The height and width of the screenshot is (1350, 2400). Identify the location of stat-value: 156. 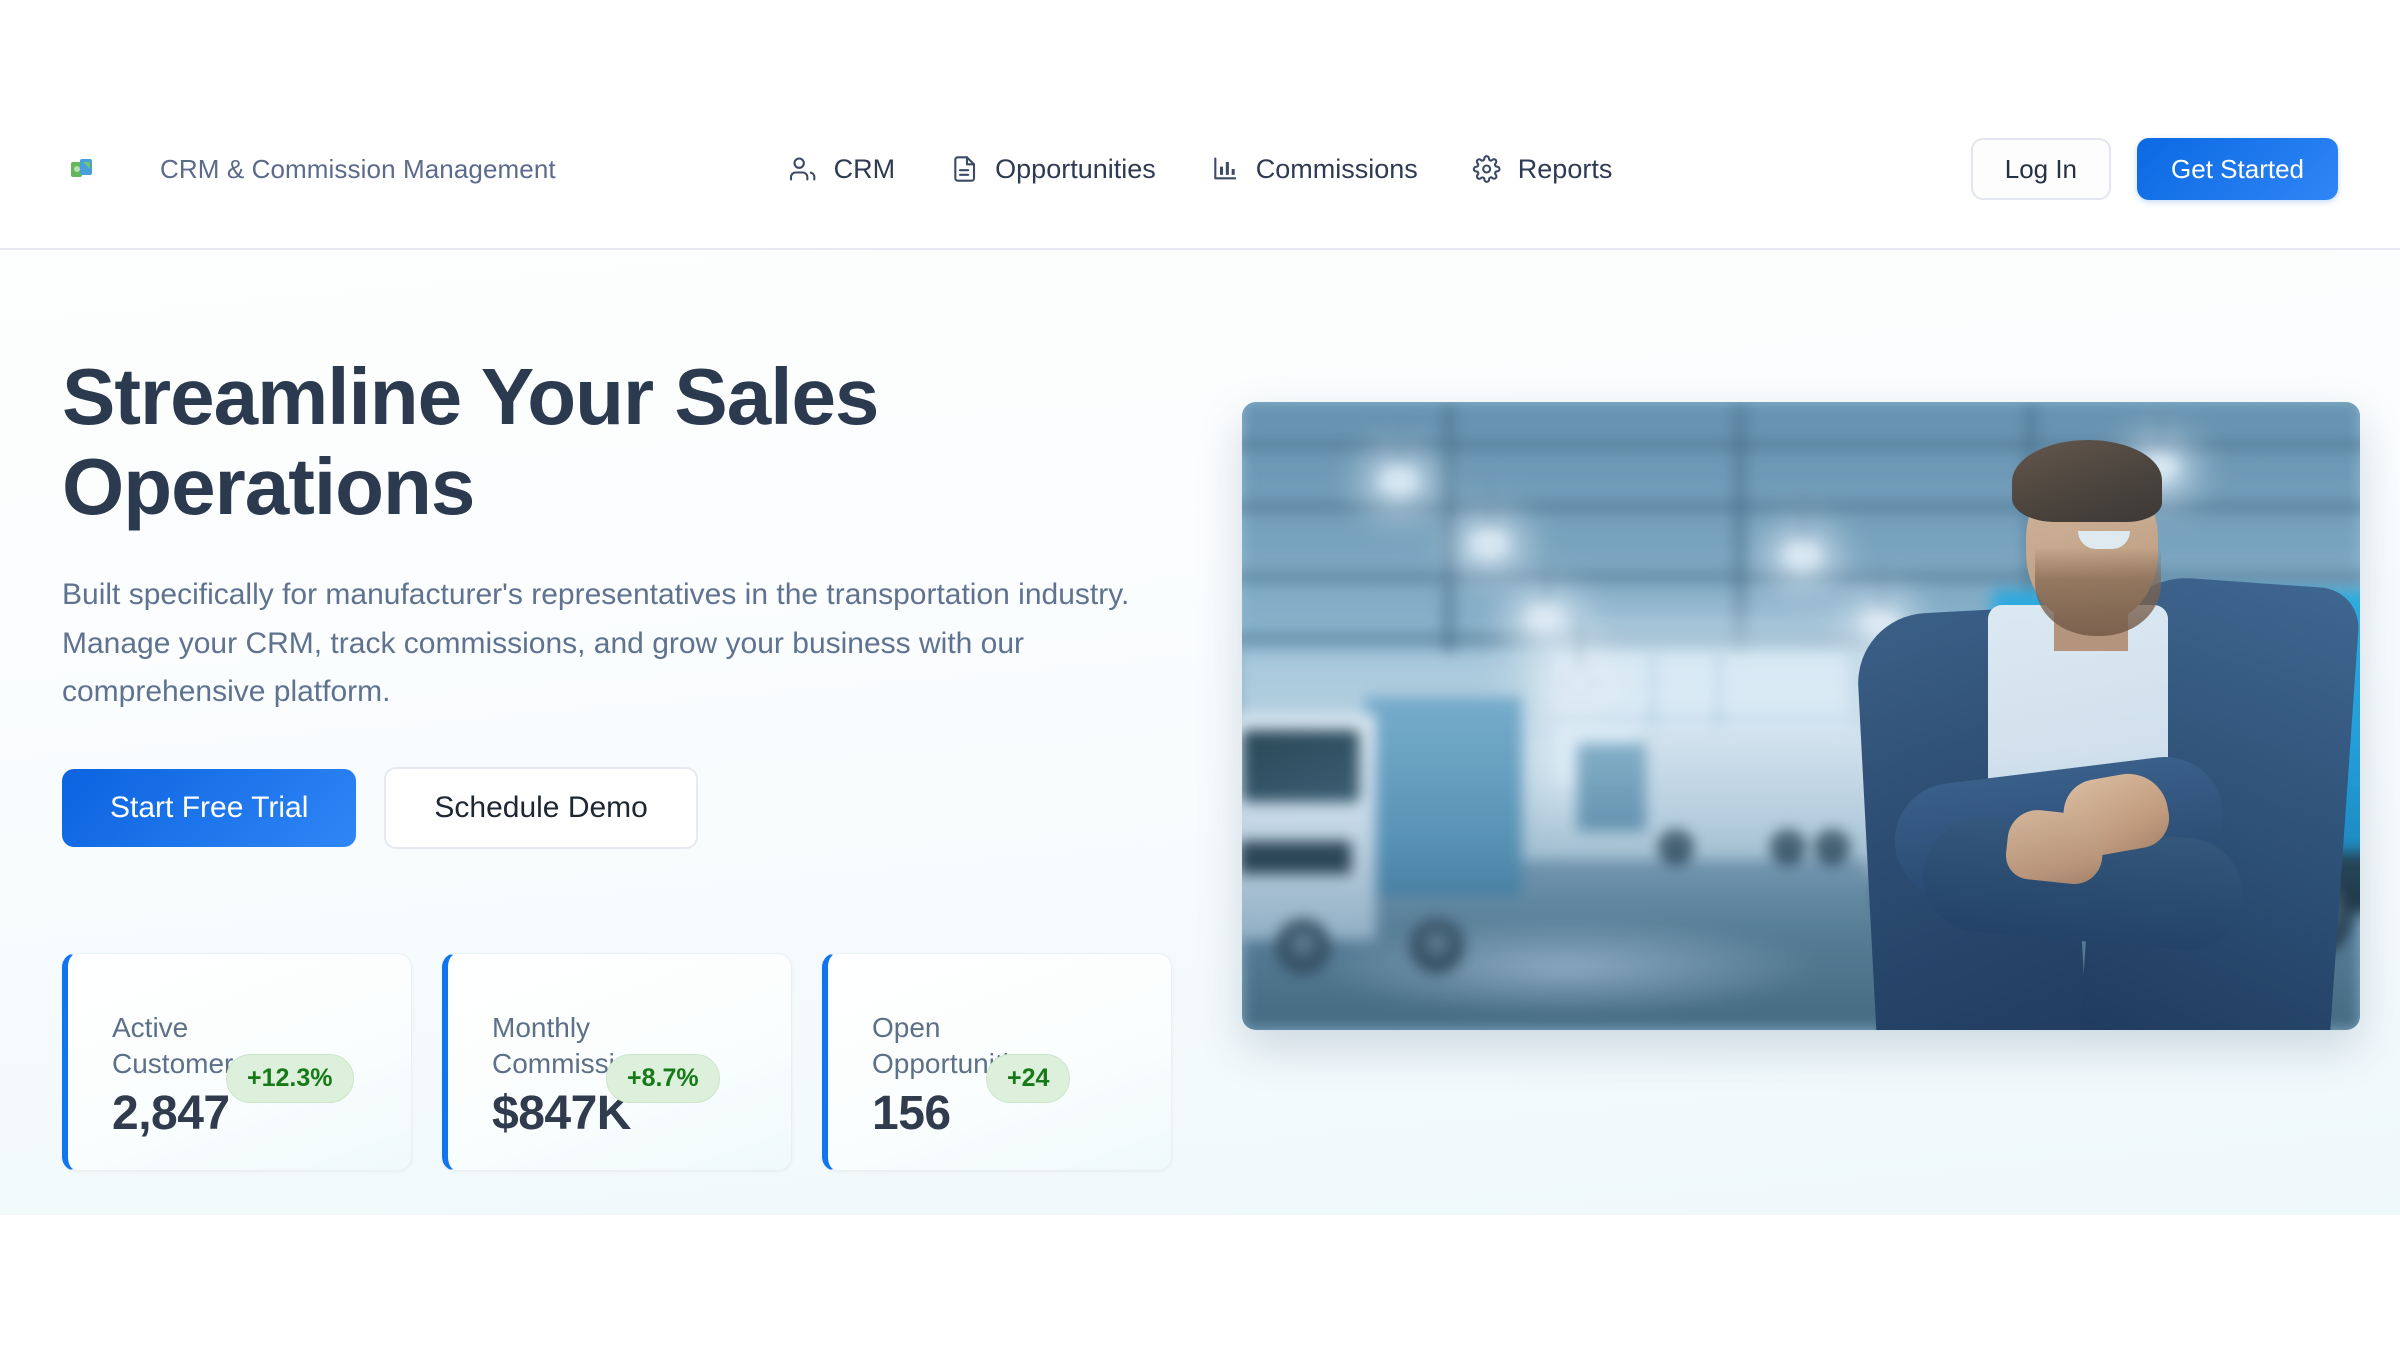
(911, 1113).